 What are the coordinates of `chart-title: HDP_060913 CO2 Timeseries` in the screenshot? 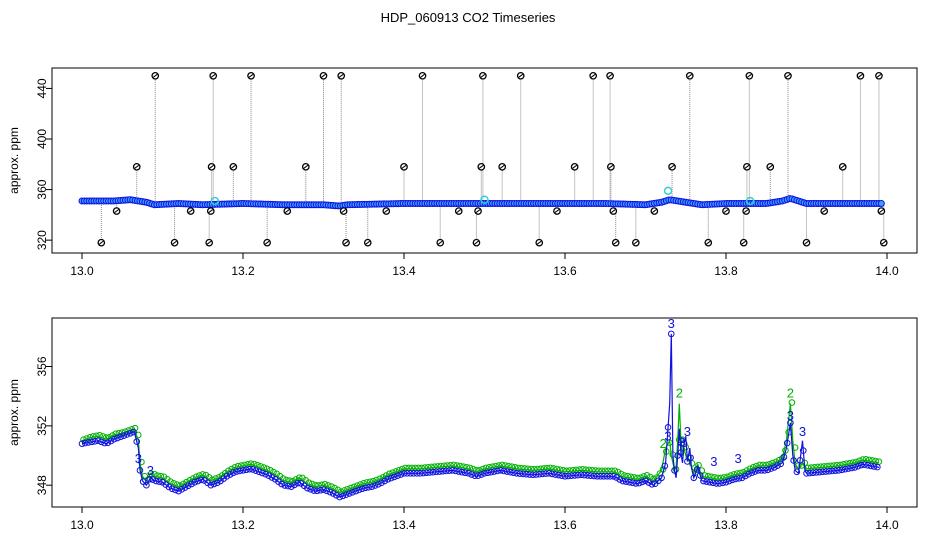 It's located at (468, 17).